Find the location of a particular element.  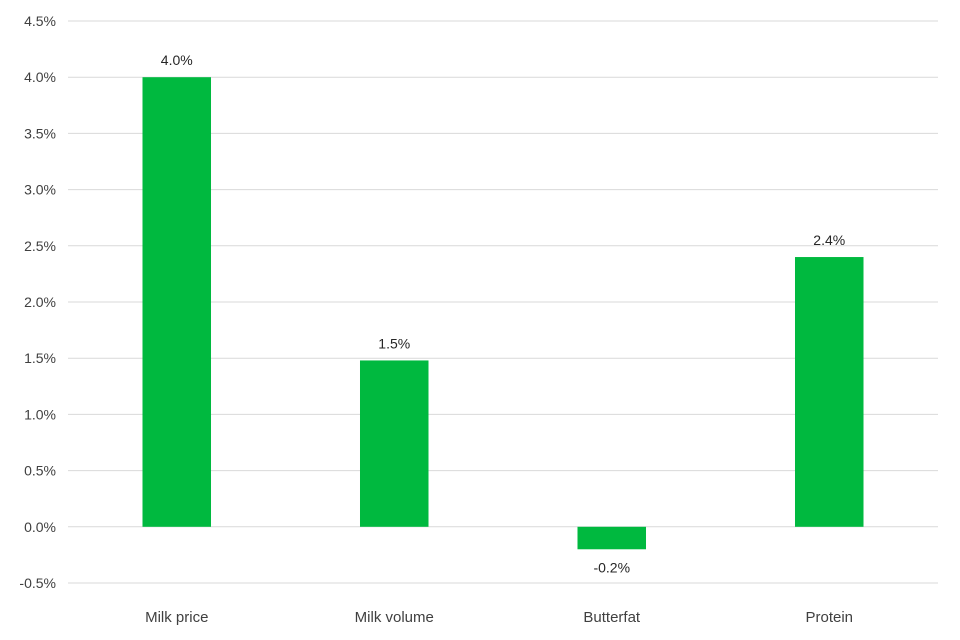

y-tick-label: 4.0% is located at coordinates (40, 77).